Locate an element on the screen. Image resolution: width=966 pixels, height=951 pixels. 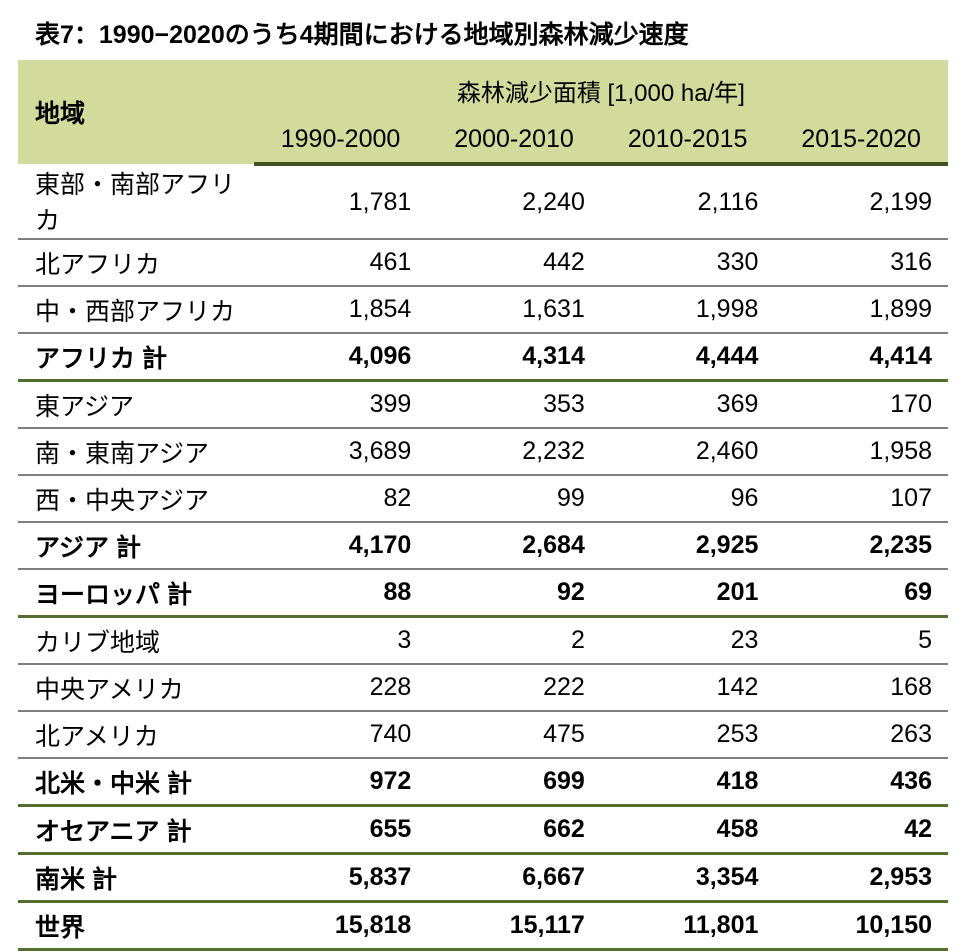
value-cell: 4,170 is located at coordinates (340, 546).